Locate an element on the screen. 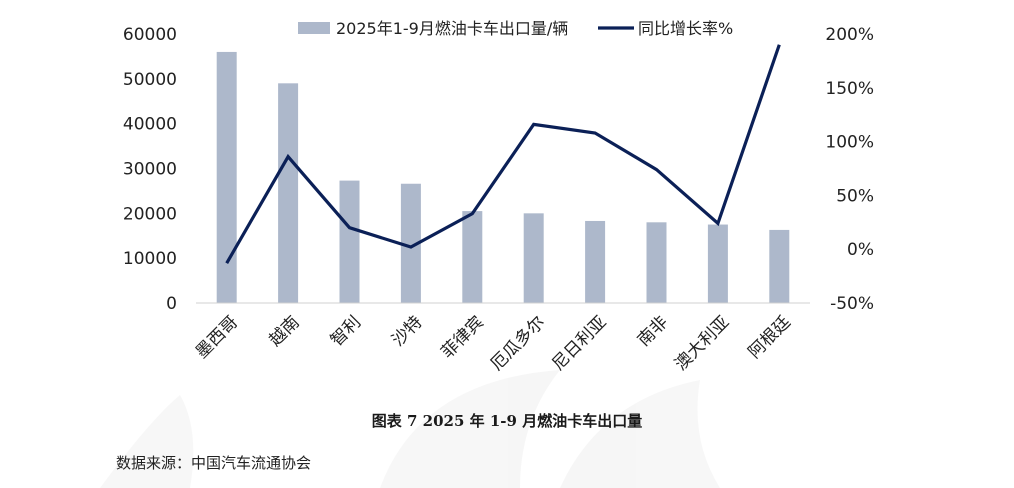 This screenshot has height=488, width=1014. category-labels: 墨西哥 越南 智利 沙特 菲律宾 厄瓜多尔 尼日利亚 南非 澳大利亚 阿根廷 is located at coordinates (493, 343).